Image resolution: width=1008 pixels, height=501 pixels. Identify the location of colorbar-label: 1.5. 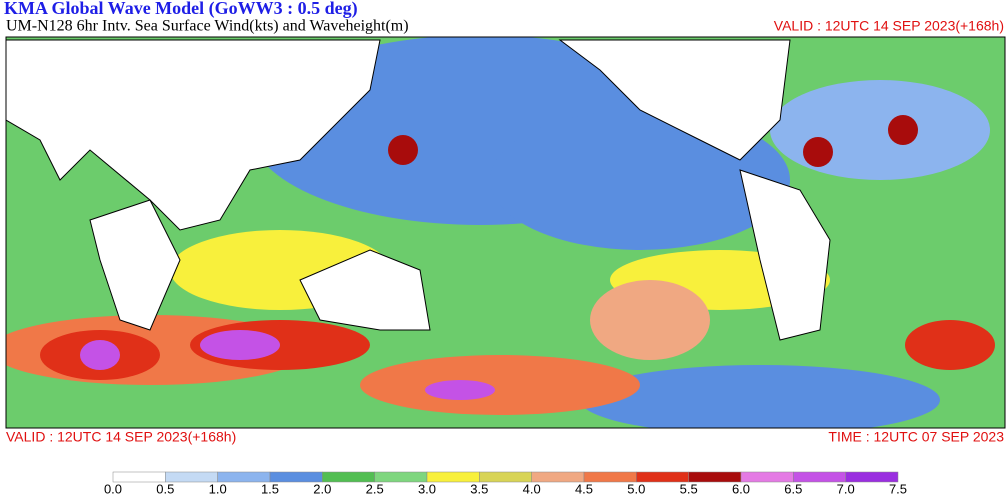
(270, 488).